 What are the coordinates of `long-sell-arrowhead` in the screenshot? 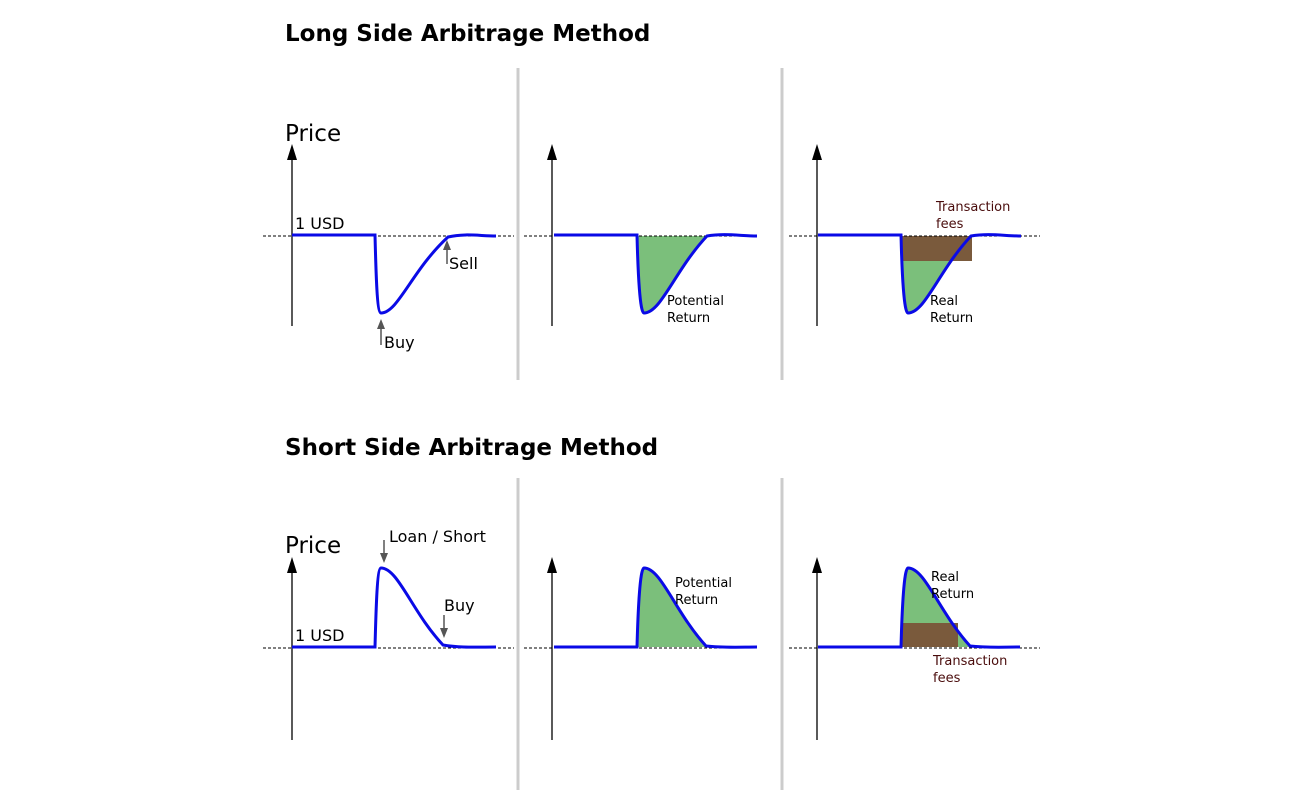 It's located at (447, 245).